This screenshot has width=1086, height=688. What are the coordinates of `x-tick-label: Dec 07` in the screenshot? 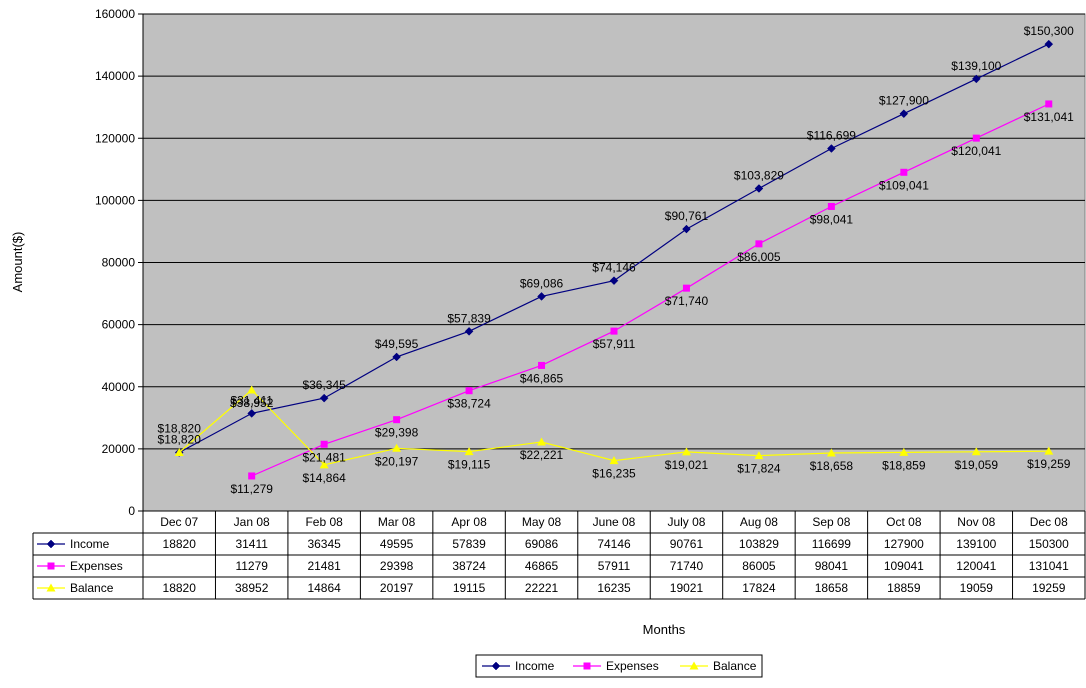 It's located at (179, 522).